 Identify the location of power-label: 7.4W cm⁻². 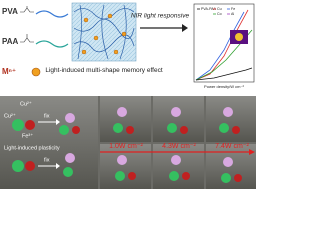
(232, 146).